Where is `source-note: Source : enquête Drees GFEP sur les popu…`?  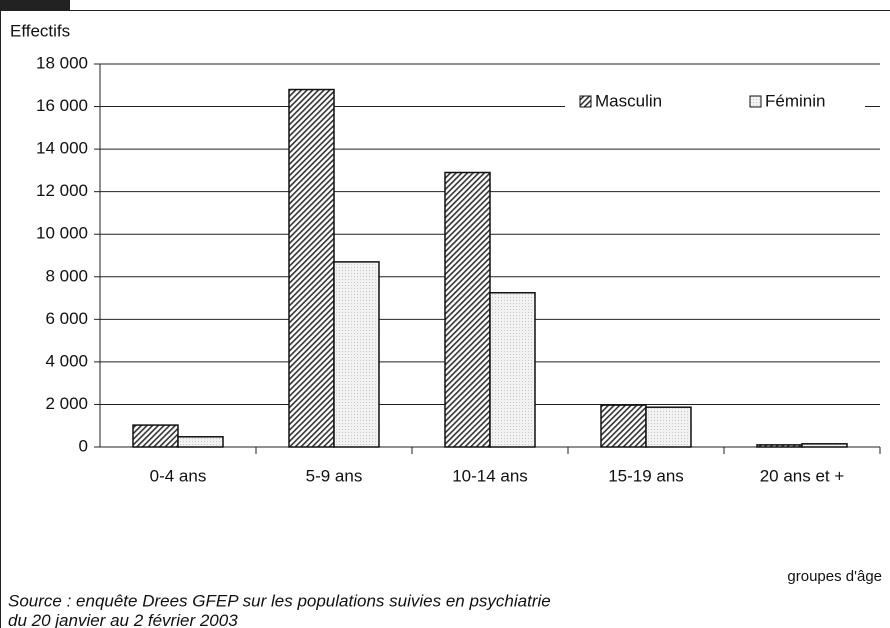
source-note: Source : enquête Drees GFEP sur les popu… is located at coordinates (279, 600).